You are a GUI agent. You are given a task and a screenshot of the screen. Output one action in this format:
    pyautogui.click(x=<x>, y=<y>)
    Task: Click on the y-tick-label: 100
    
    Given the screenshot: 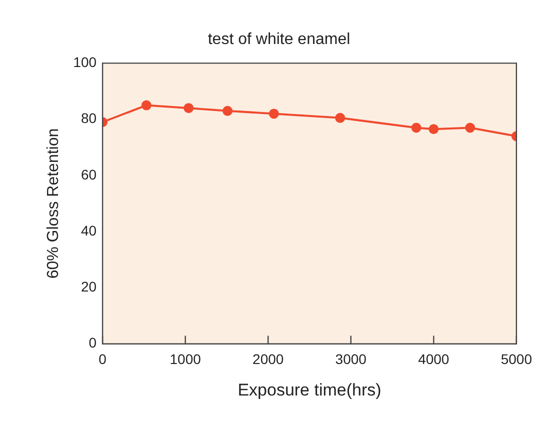 What is the action you would take?
    pyautogui.click(x=85, y=62)
    